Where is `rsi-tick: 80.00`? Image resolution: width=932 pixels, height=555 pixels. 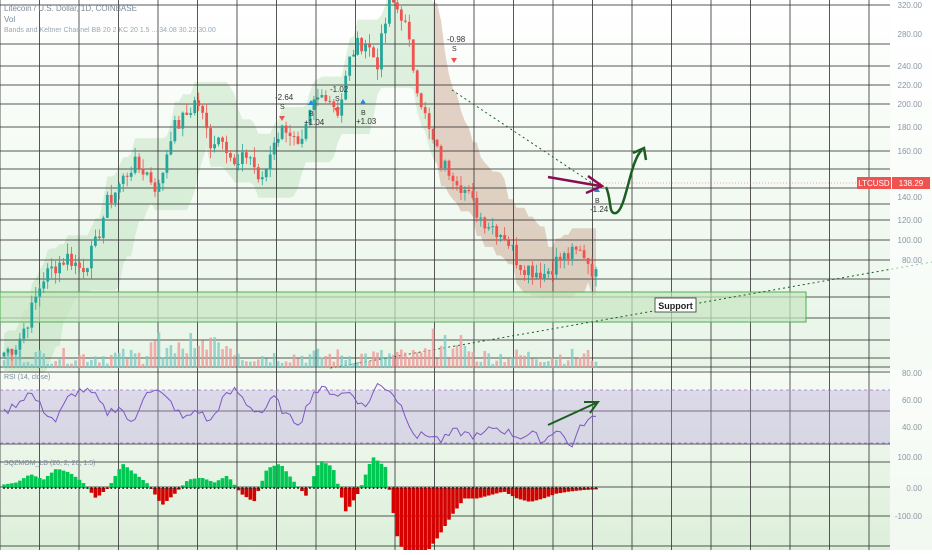 rsi-tick: 80.00 is located at coordinates (912, 373).